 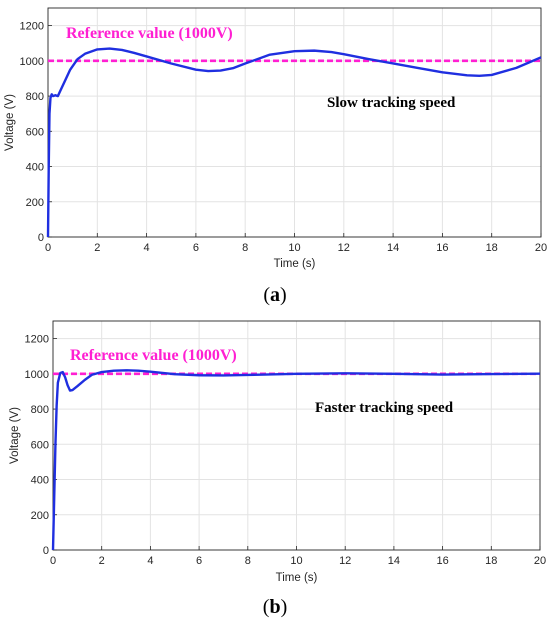 I want to click on panel-b-x-tick-label: 2, so click(x=102, y=561).